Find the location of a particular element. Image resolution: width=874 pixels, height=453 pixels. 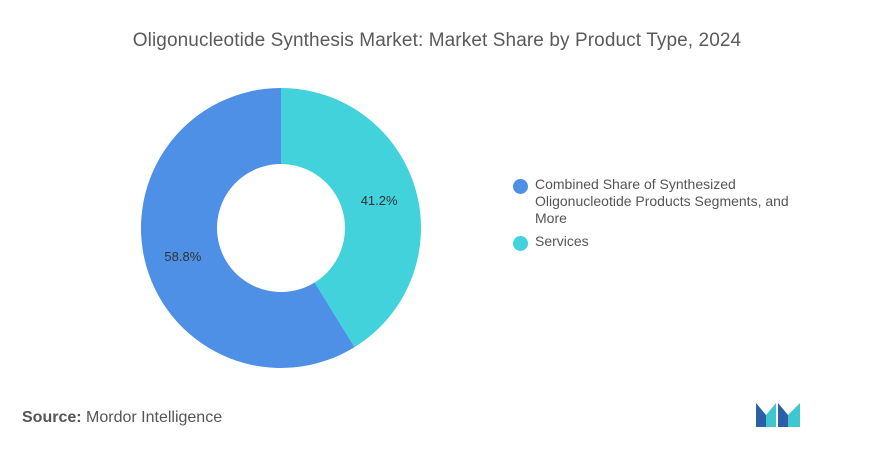

legend-label-services: Services is located at coordinates (562, 241).